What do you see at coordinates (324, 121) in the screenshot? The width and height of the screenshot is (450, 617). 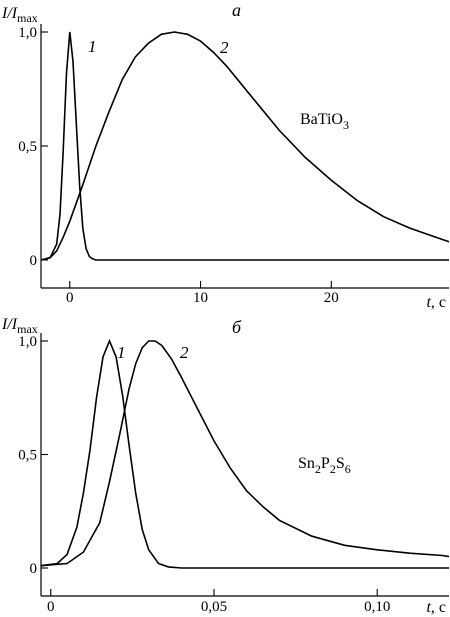 I see `material-label: BaTiO3` at bounding box center [324, 121].